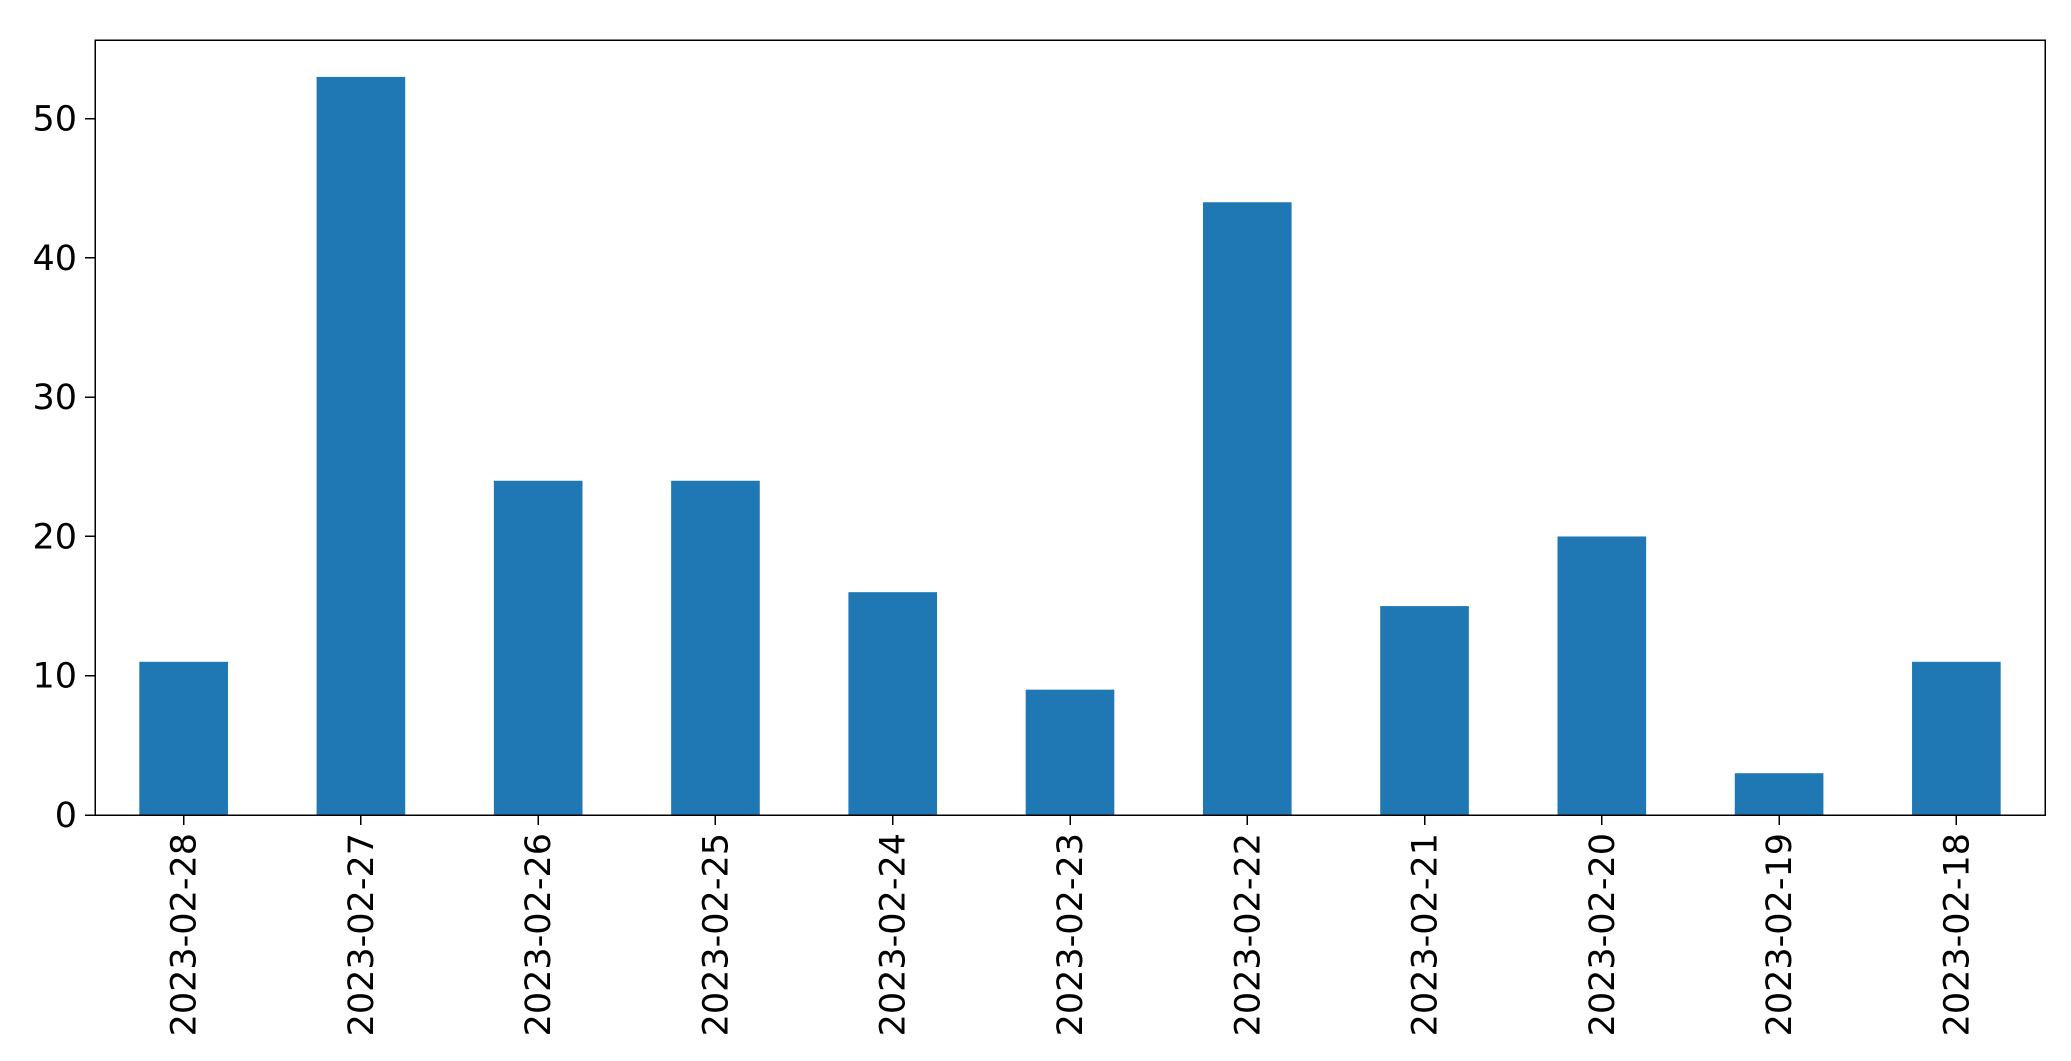 The width and height of the screenshot is (2071, 1061). Describe the element at coordinates (1071, 934) in the screenshot. I see `x-tick-label: 2023-02-23` at that location.